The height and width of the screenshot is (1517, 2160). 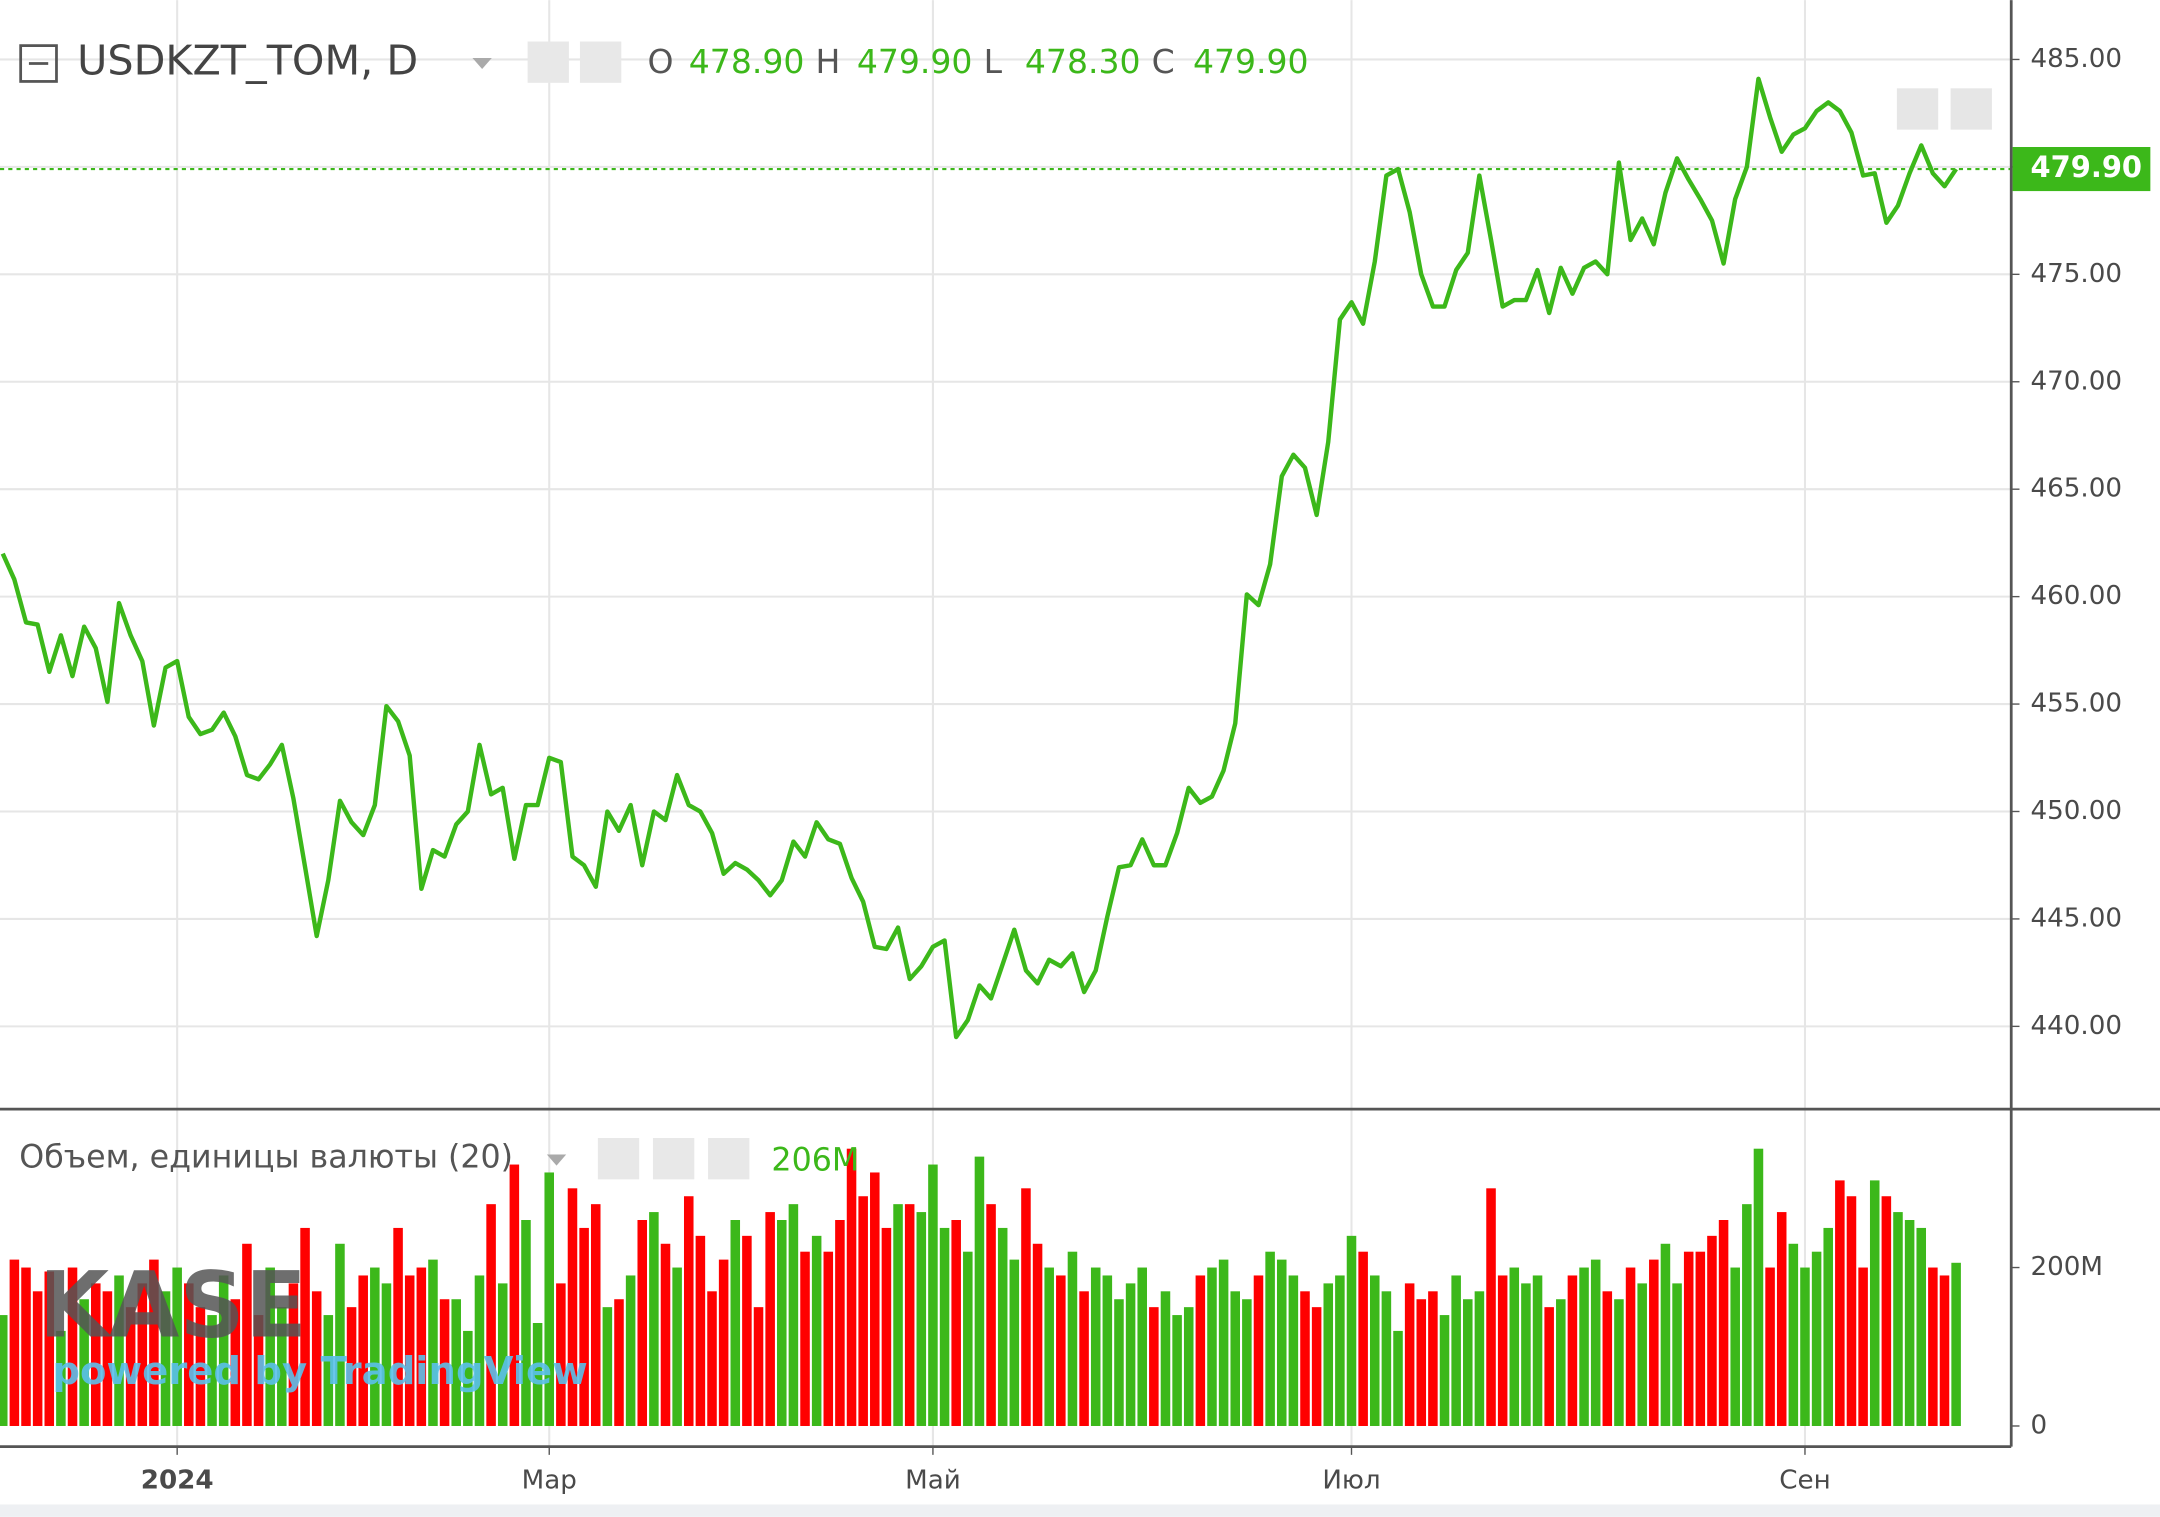 I want to click on y-tick-label: 200M, so click(x=2067, y=1267).